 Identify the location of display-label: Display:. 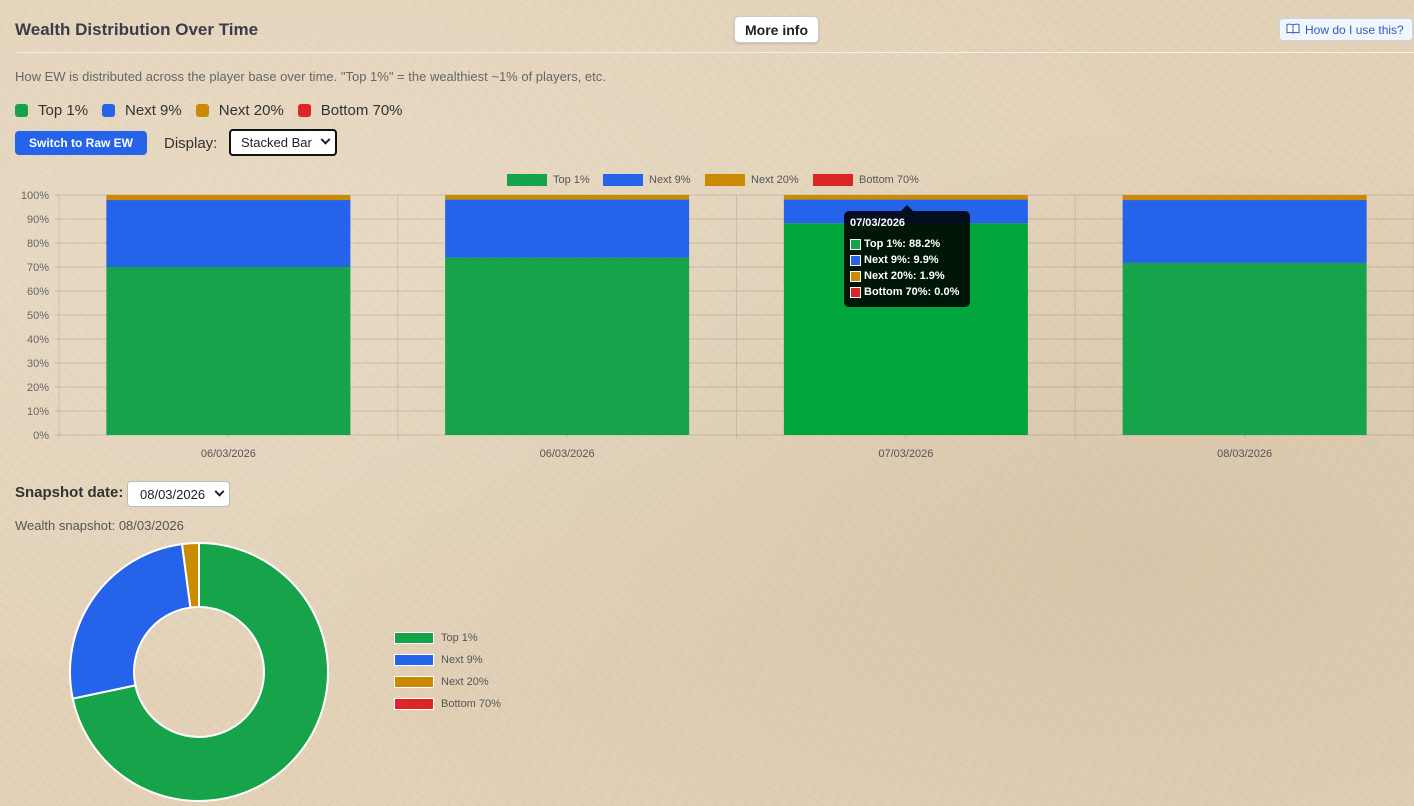
(191, 143).